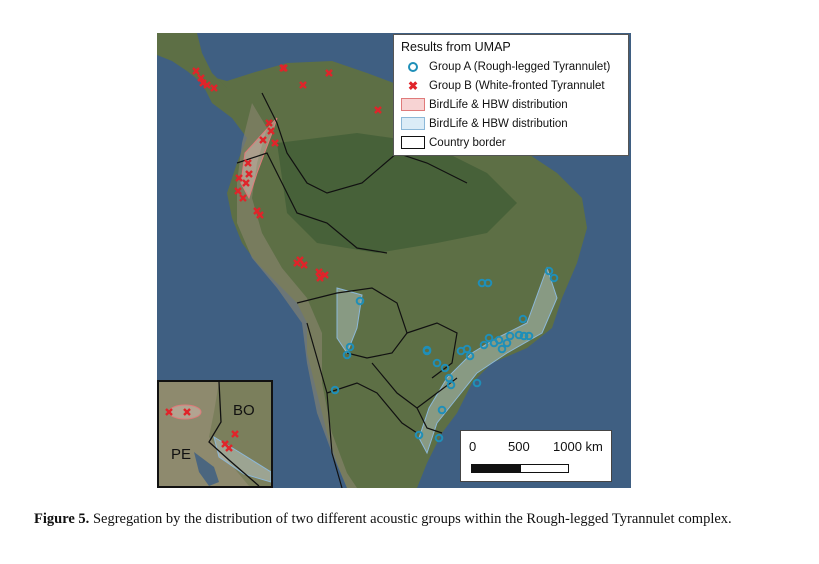 The width and height of the screenshot is (819, 564). I want to click on andes-range-blue, so click(349, 321).